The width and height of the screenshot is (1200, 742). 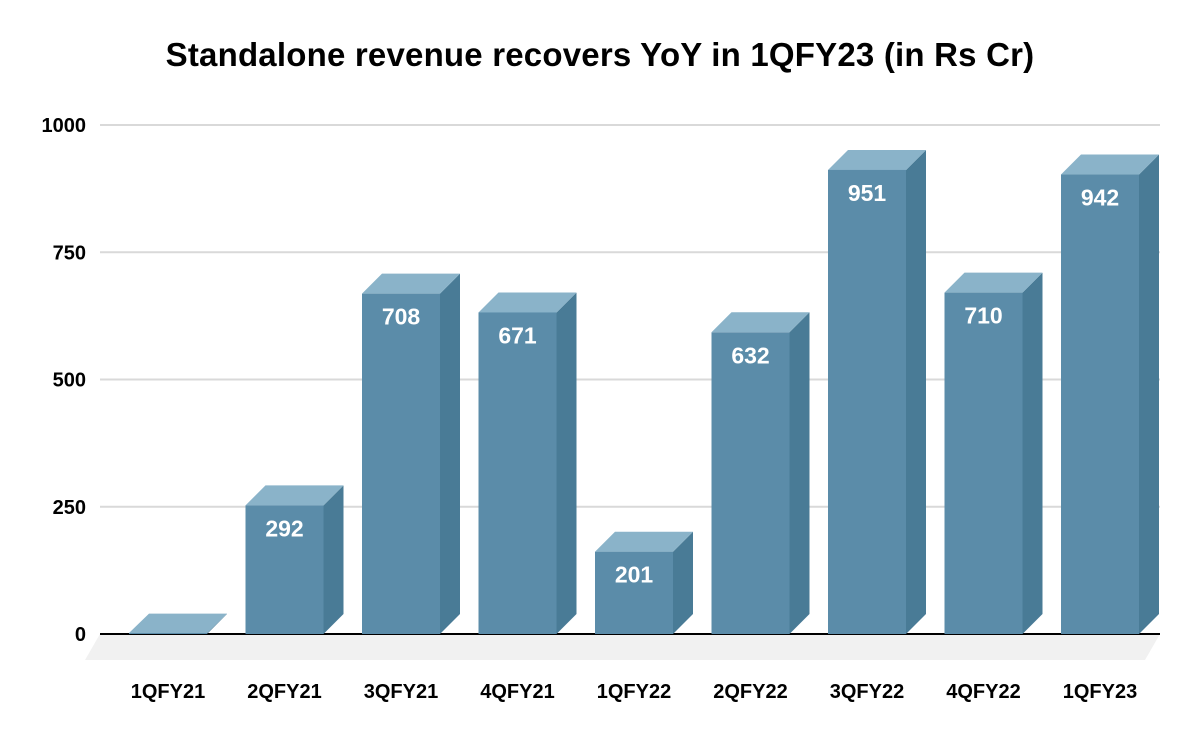 I want to click on chart-floor, so click(x=622, y=647).